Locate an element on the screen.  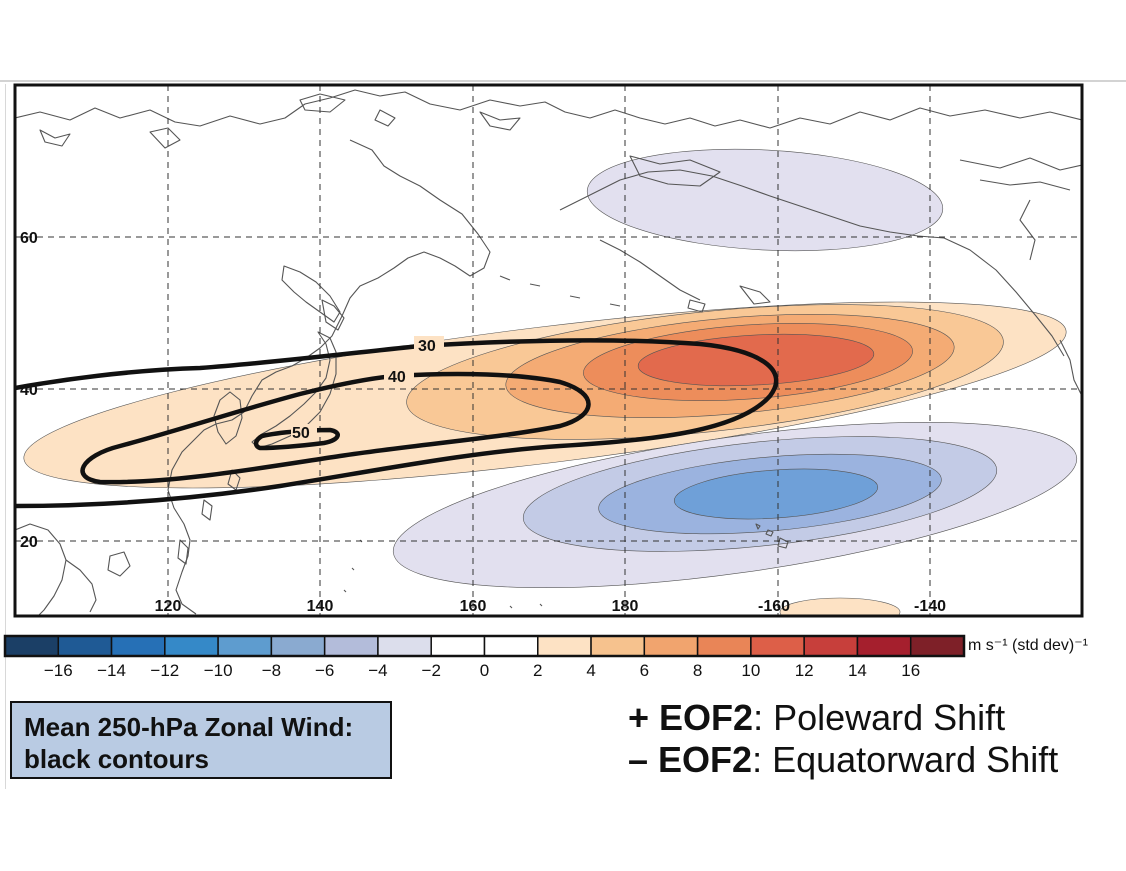
colorbar-tick-label: −14 is located at coordinates (111, 670).